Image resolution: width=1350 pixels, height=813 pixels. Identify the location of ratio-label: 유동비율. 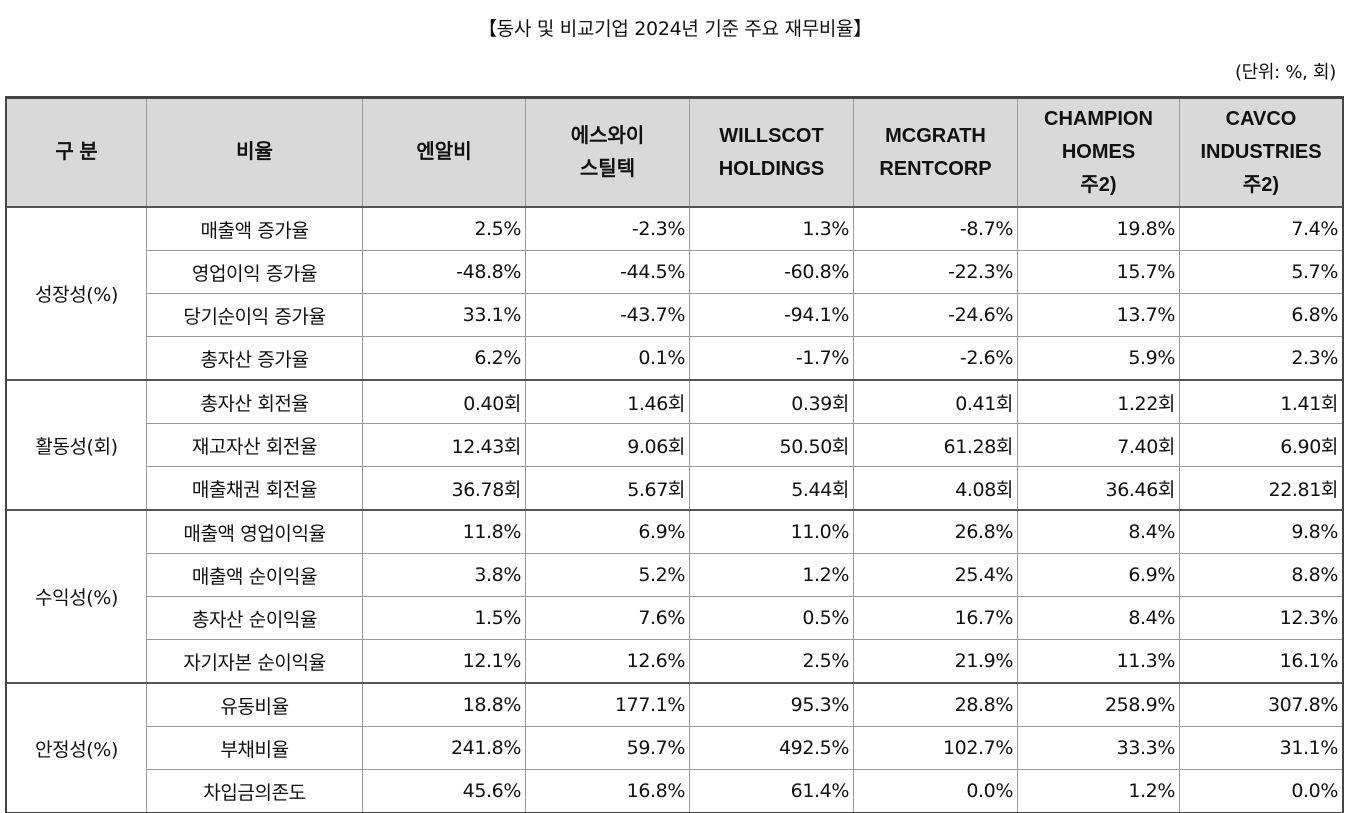
(254, 704).